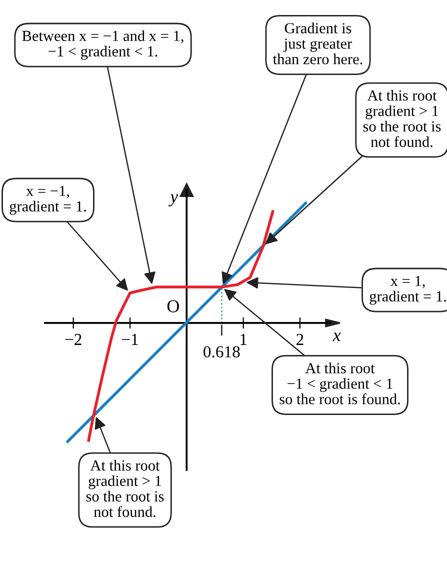 The width and height of the screenshot is (447, 575). What do you see at coordinates (73, 339) in the screenshot?
I see `x-tick-label: −2` at bounding box center [73, 339].